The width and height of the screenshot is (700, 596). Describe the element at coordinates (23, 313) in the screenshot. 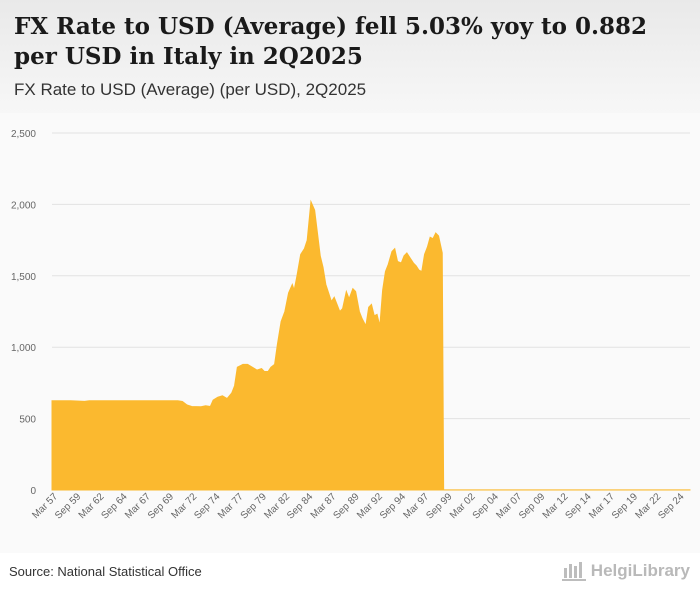

I see `y-axis-labels: 0 500 1,000 1,500 2,000 2,500` at that location.